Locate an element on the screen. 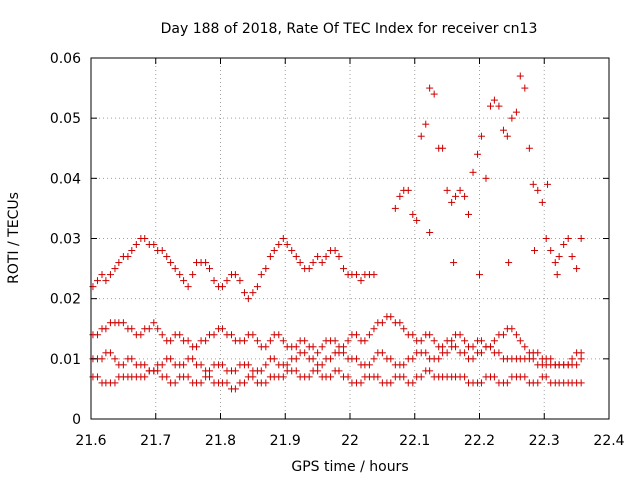 This screenshot has width=640, height=484. x-tick-label: 21.8 is located at coordinates (220, 441).